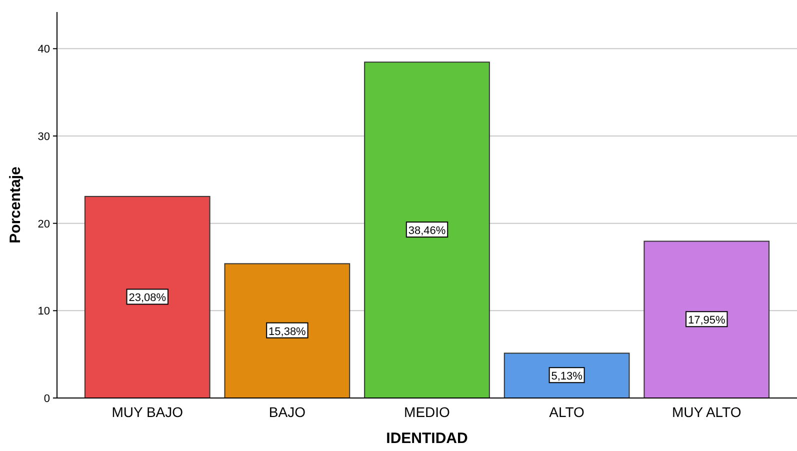 This screenshot has height=451, width=797. I want to click on x-axis-title: IDENTIDAD, so click(427, 438).